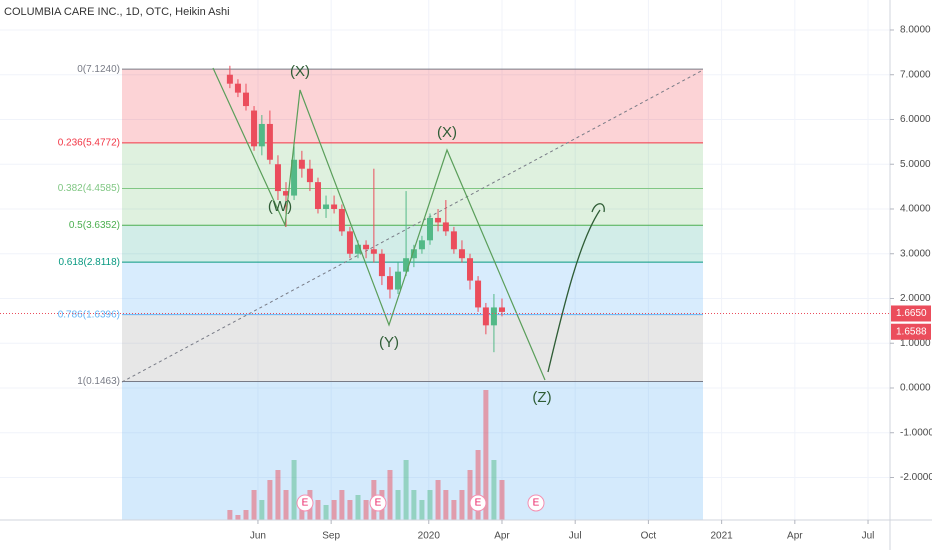 The width and height of the screenshot is (932, 550). Describe the element at coordinates (915, 164) in the screenshot. I see `y-tick-label: 5.0000` at that location.